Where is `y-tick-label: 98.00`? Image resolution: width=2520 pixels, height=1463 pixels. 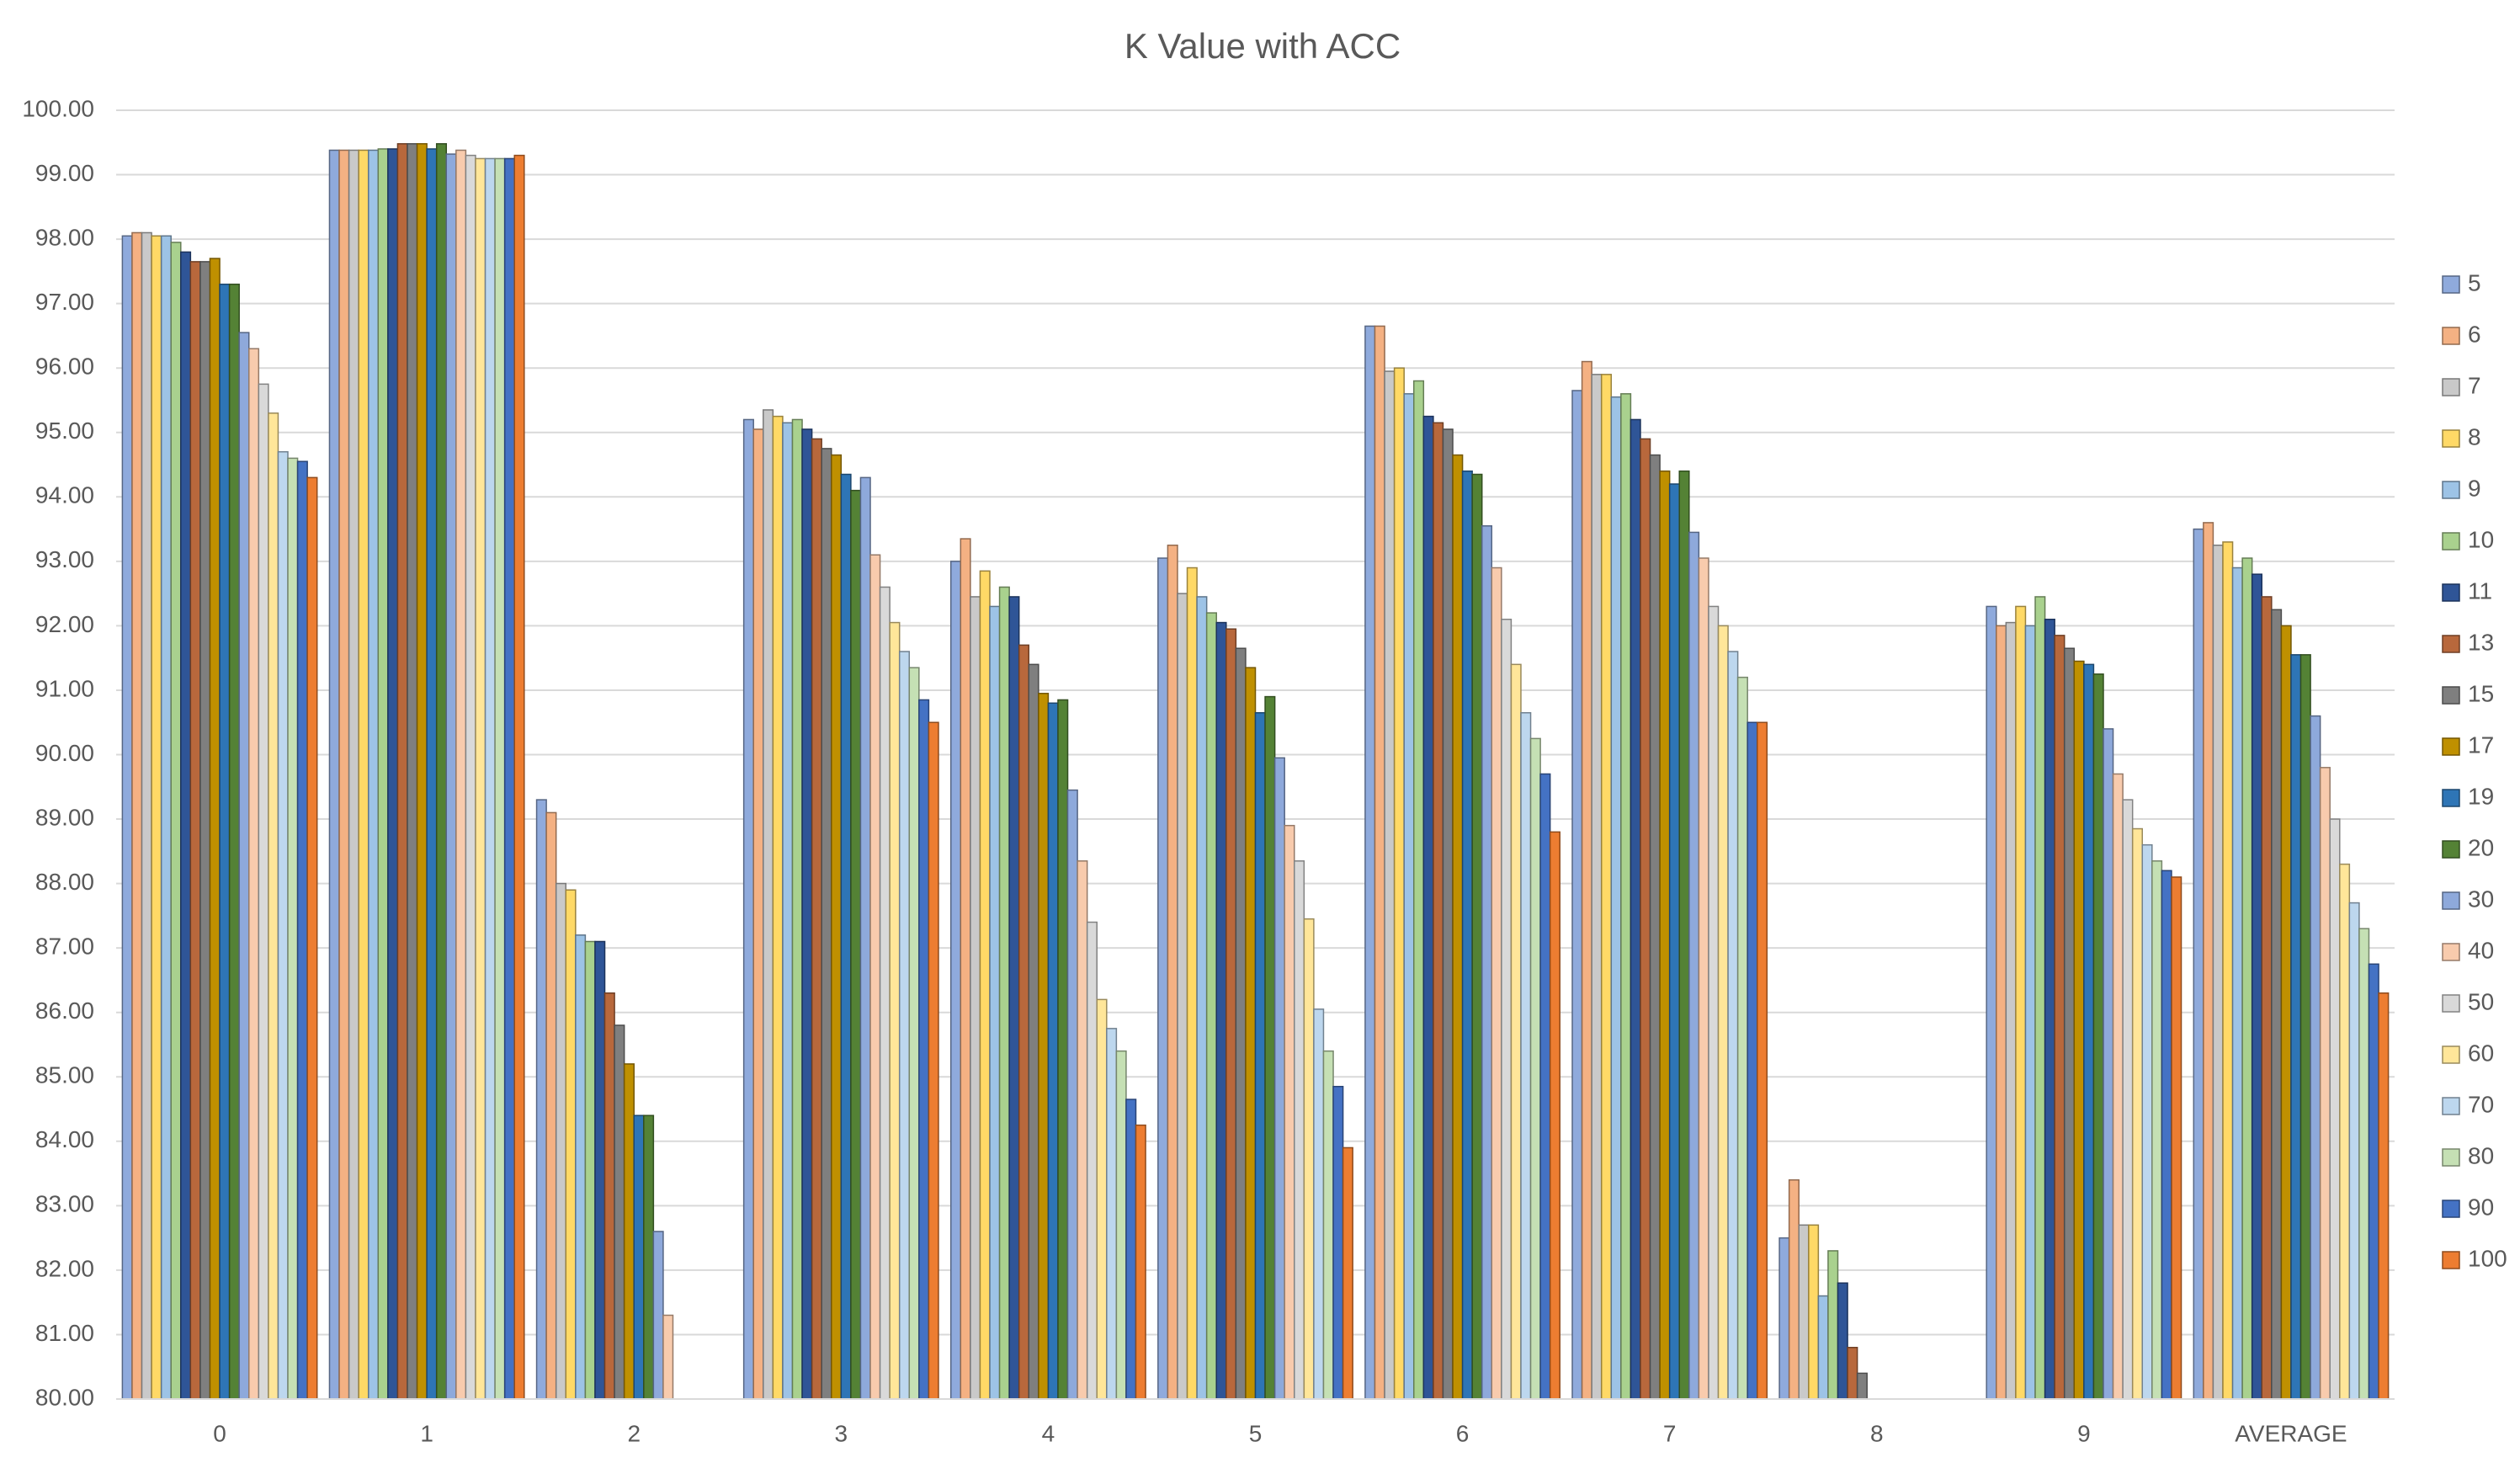 y-tick-label: 98.00 is located at coordinates (64, 237).